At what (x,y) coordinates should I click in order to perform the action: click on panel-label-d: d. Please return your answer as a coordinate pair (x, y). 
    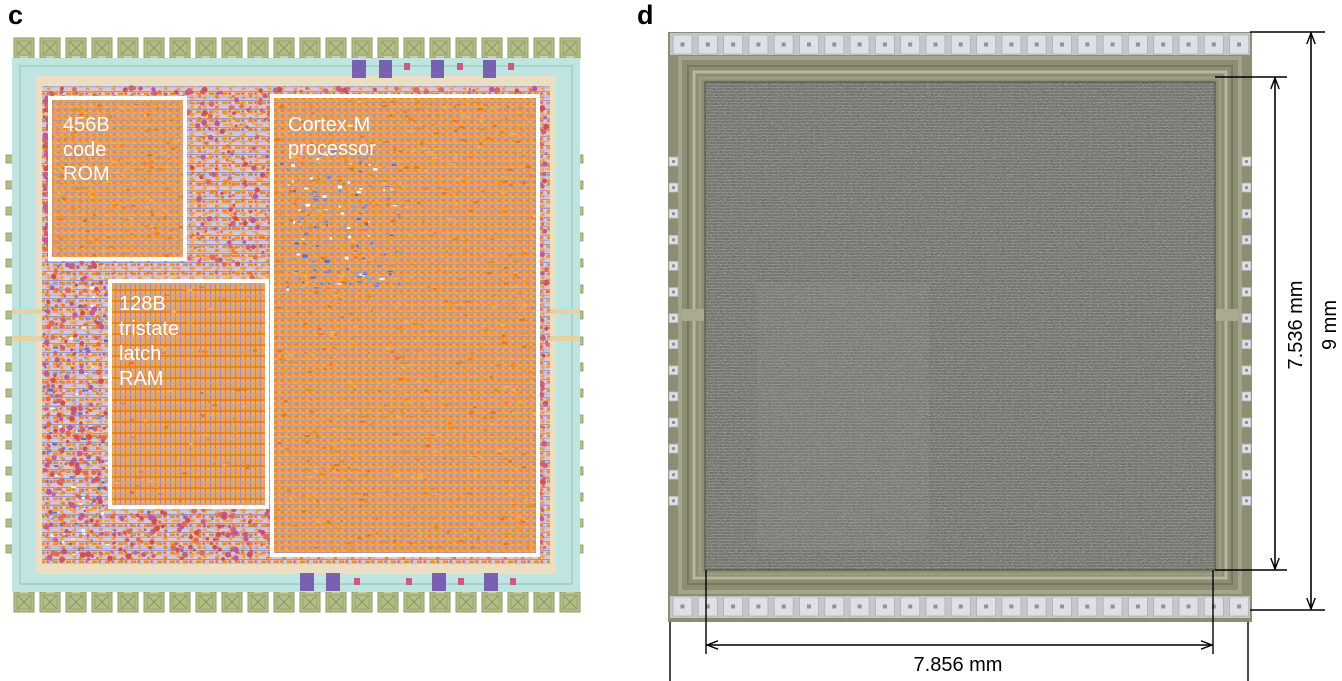
    Looking at the image, I should click on (645, 15).